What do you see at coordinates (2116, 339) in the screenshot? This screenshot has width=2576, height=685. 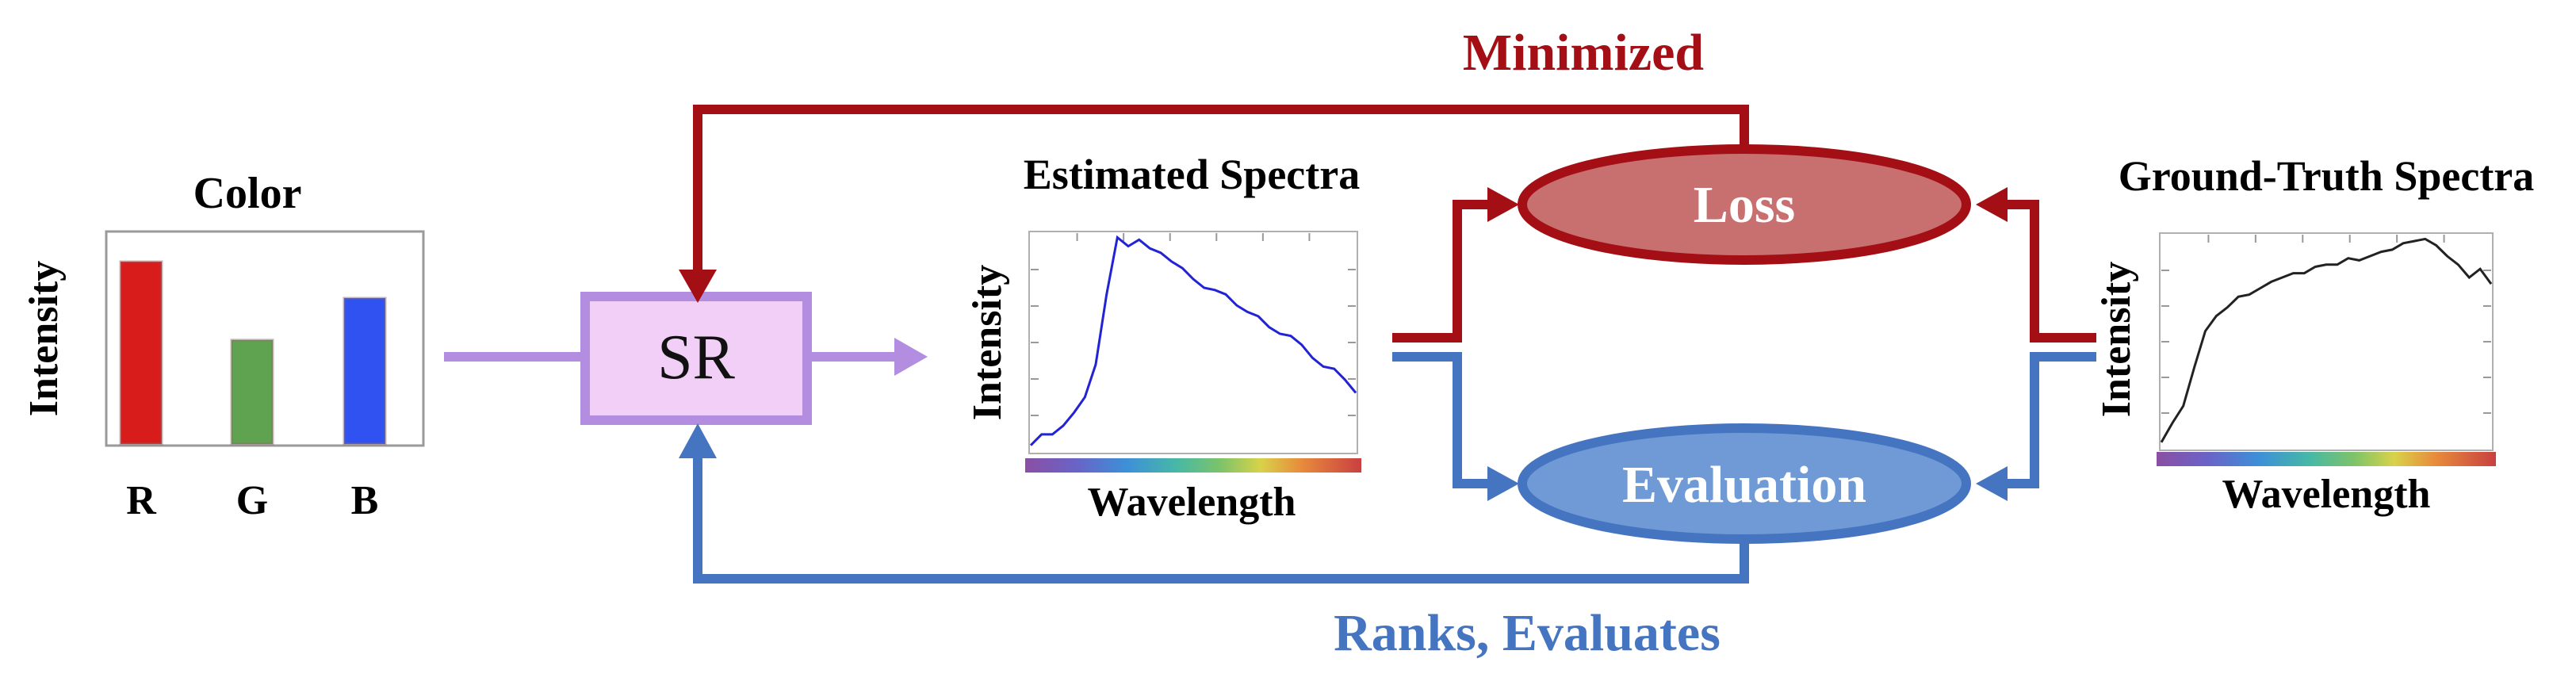 I see `ground-truth-ylabel: Intensity` at bounding box center [2116, 339].